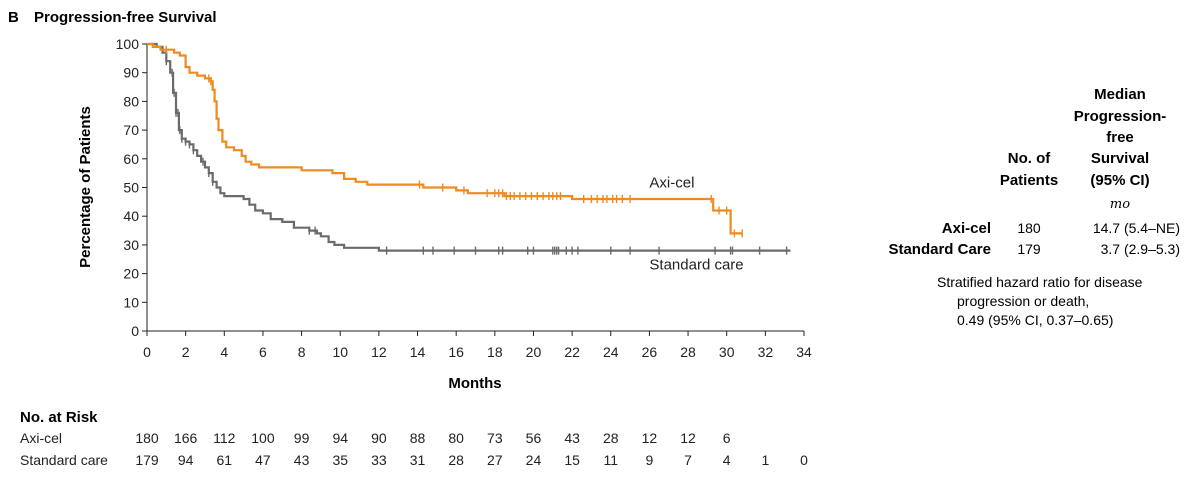 This screenshot has height=484, width=1188. What do you see at coordinates (131, 159) in the screenshot?
I see `y-tick-label: 60` at bounding box center [131, 159].